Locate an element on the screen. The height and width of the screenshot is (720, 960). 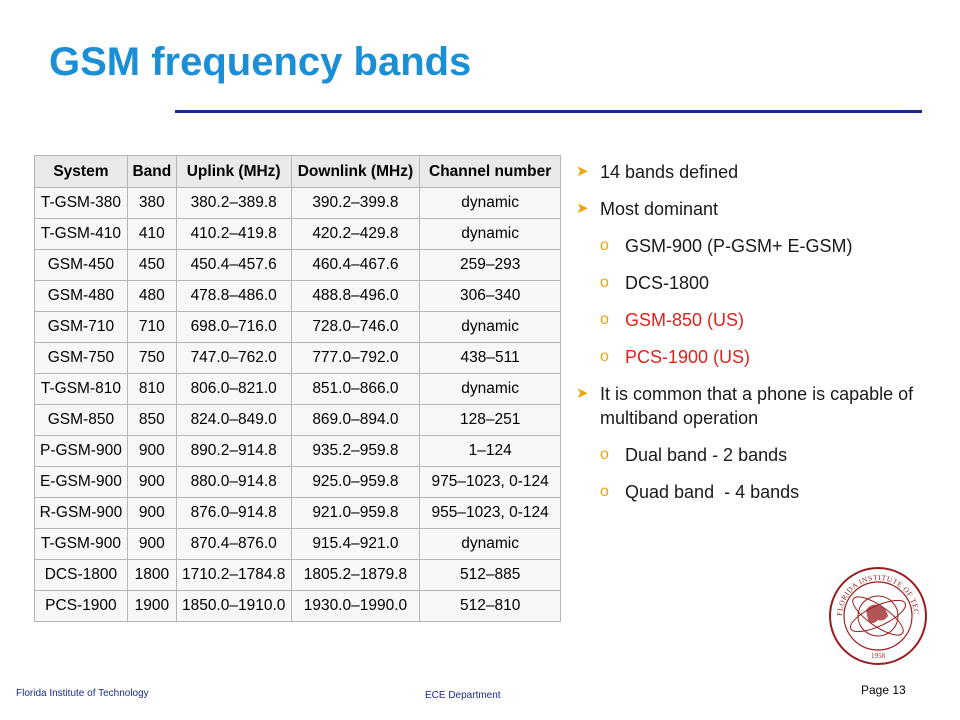
cell-downlink: 1805.2–1879.8 is located at coordinates (355, 575).